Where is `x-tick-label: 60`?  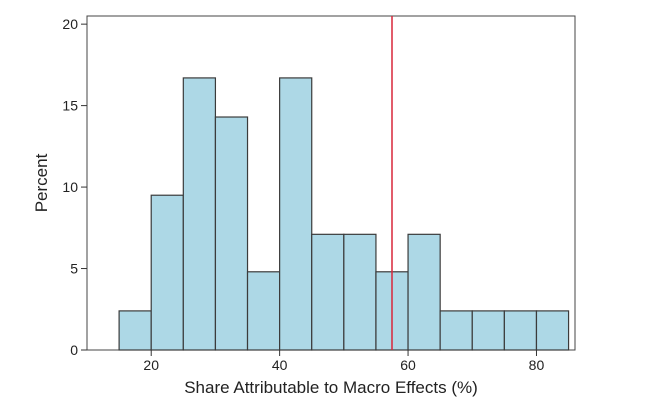
x-tick-label: 60 is located at coordinates (408, 365).